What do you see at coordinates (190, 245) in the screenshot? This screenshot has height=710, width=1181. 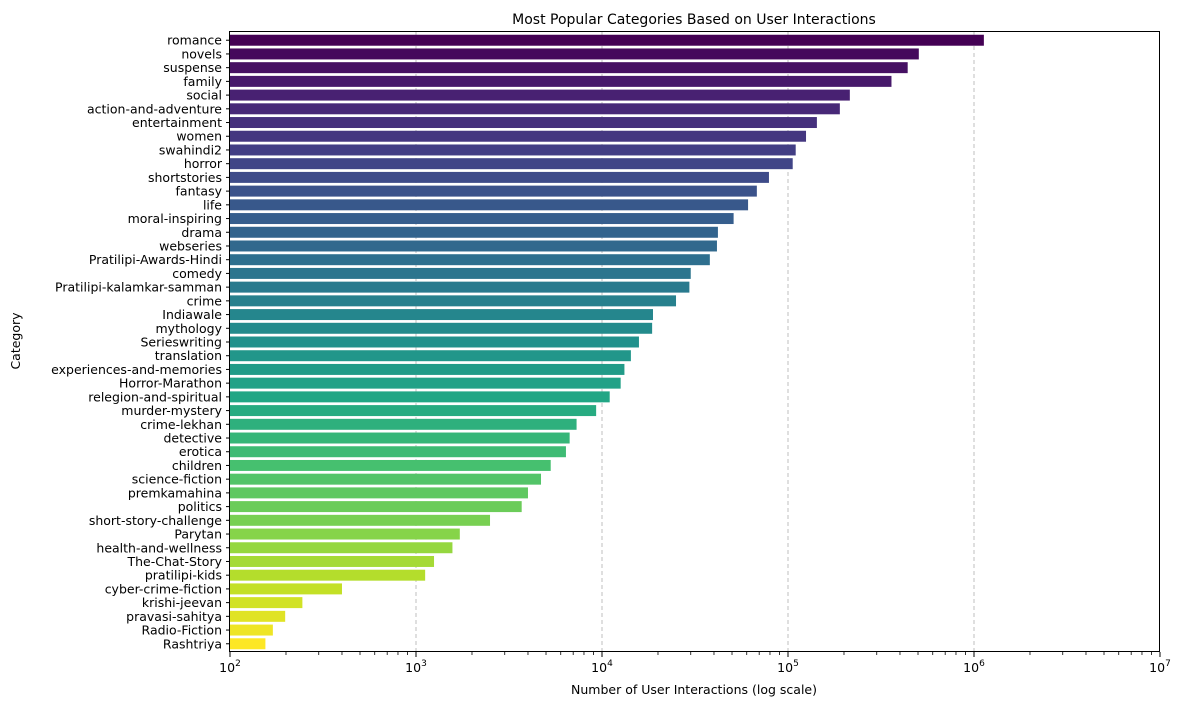 I see `y-tick-label: webseries` at bounding box center [190, 245].